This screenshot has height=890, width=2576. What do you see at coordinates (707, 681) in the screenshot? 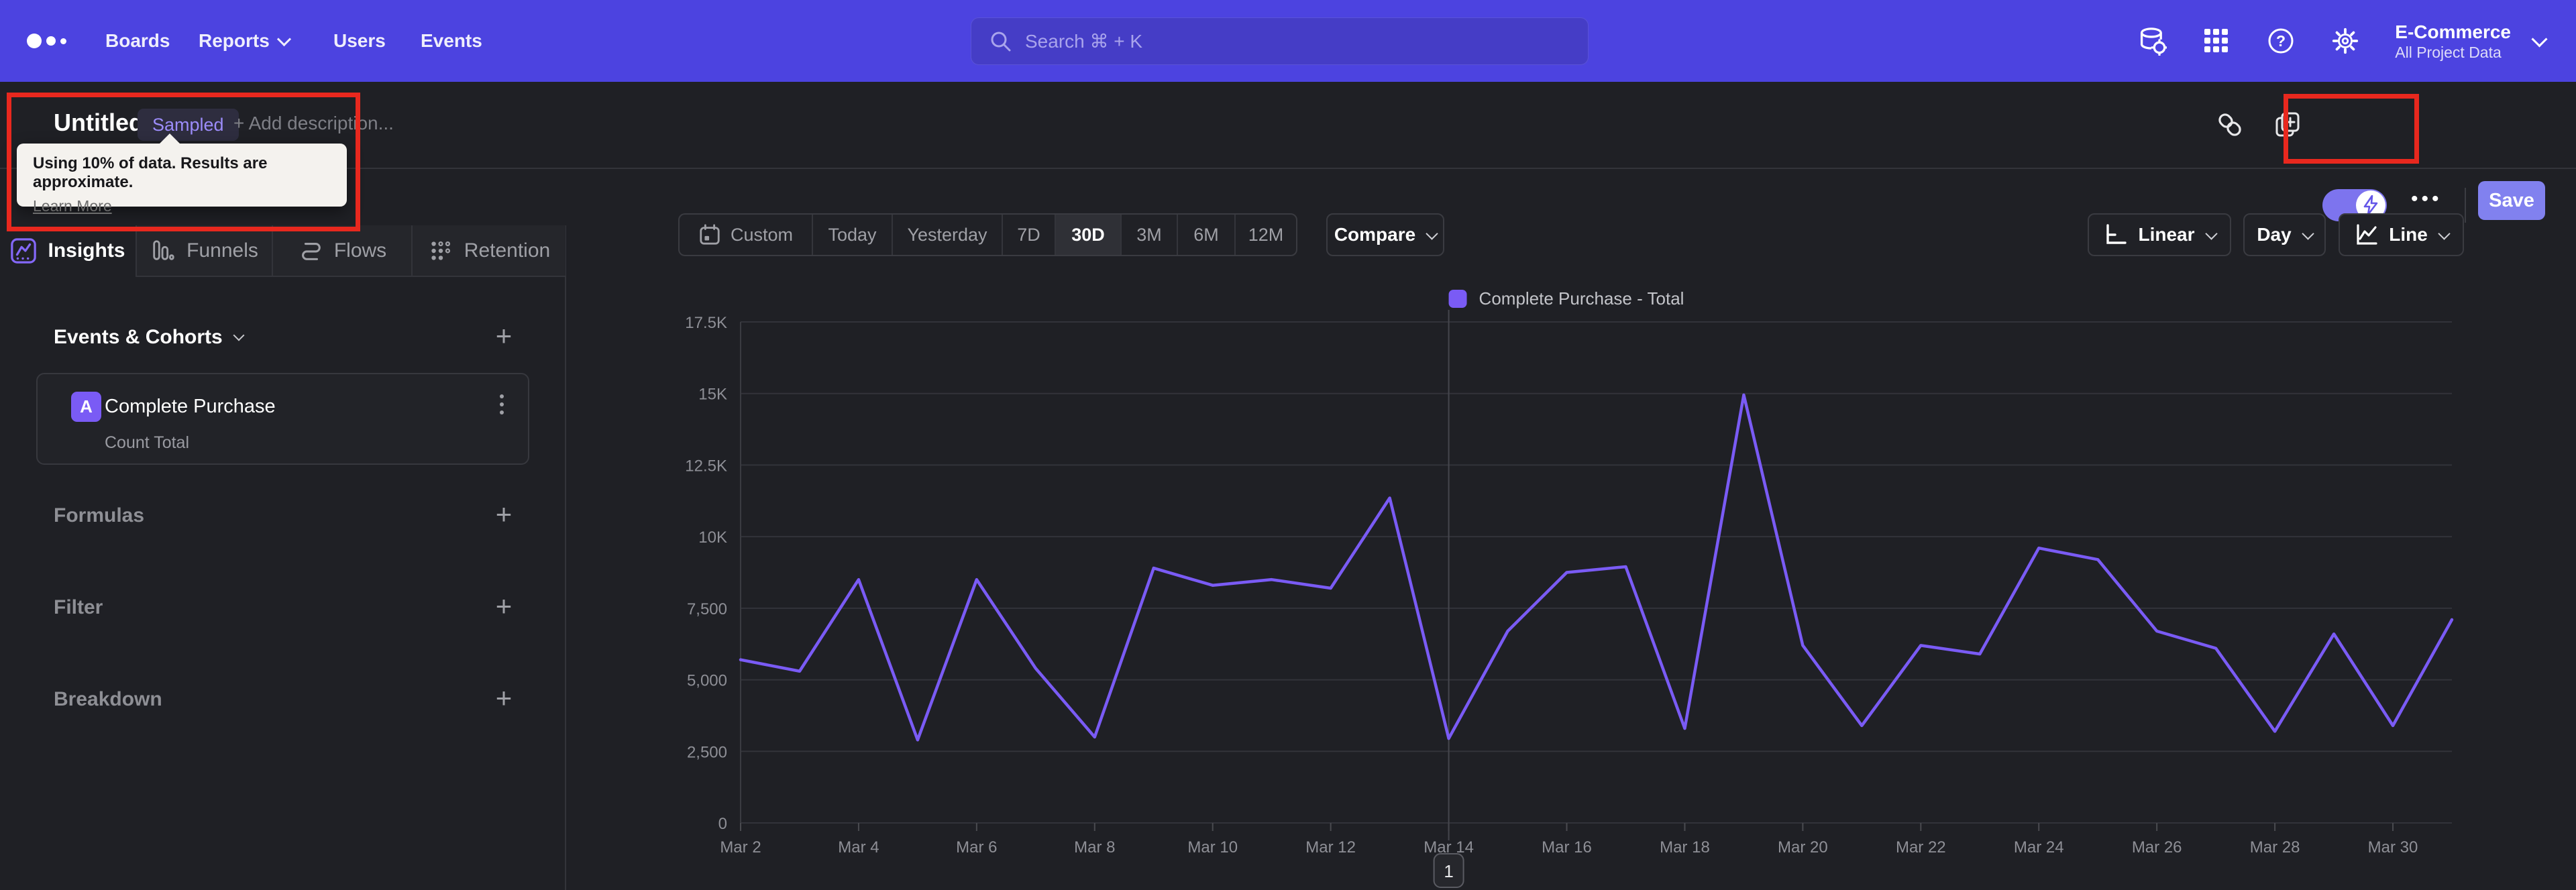
I see `svg-text: 5,000` at bounding box center [707, 681].